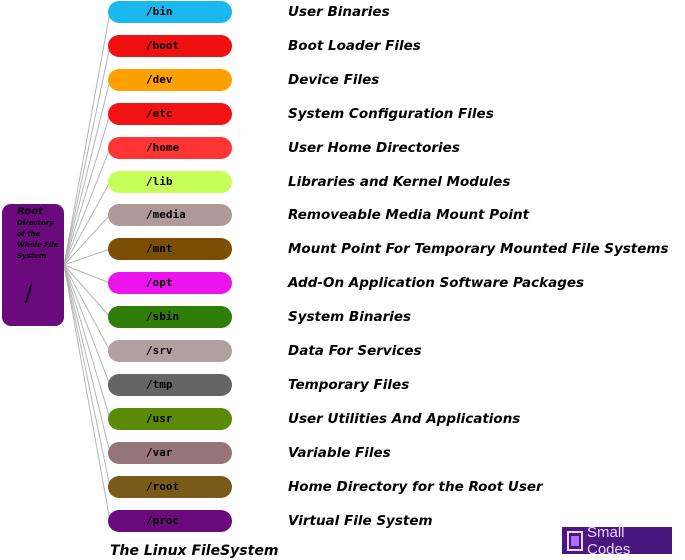 This screenshot has height=560, width=685. Describe the element at coordinates (194, 551) in the screenshot. I see `diagram-caption: The Linux FileSystem` at that location.